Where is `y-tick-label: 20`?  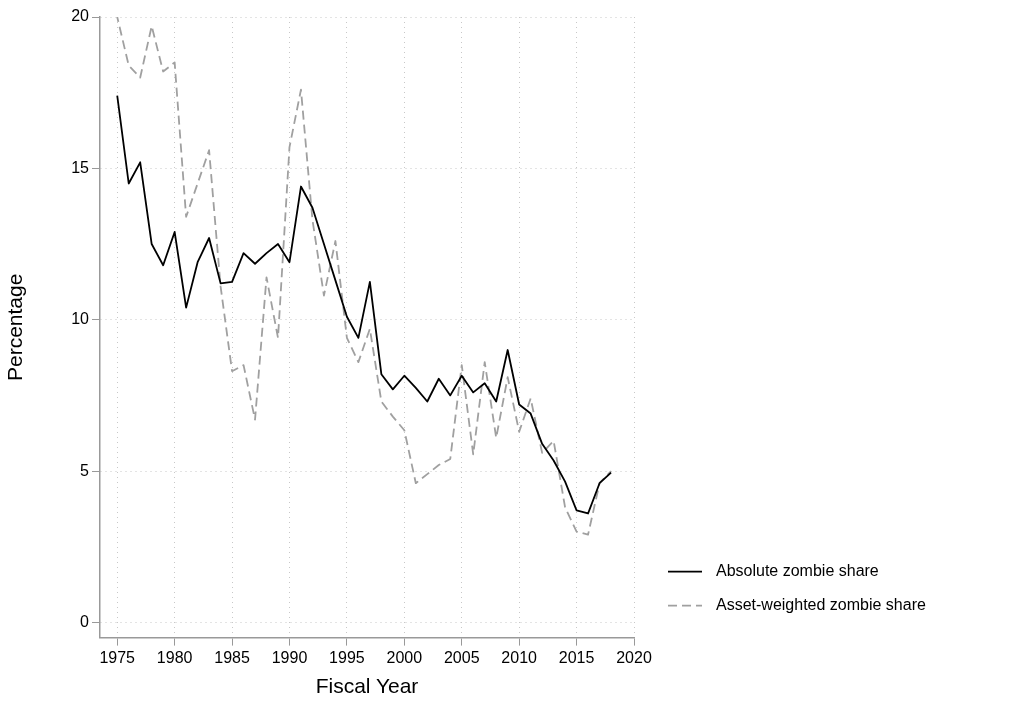 y-tick-label: 20 is located at coordinates (80, 16).